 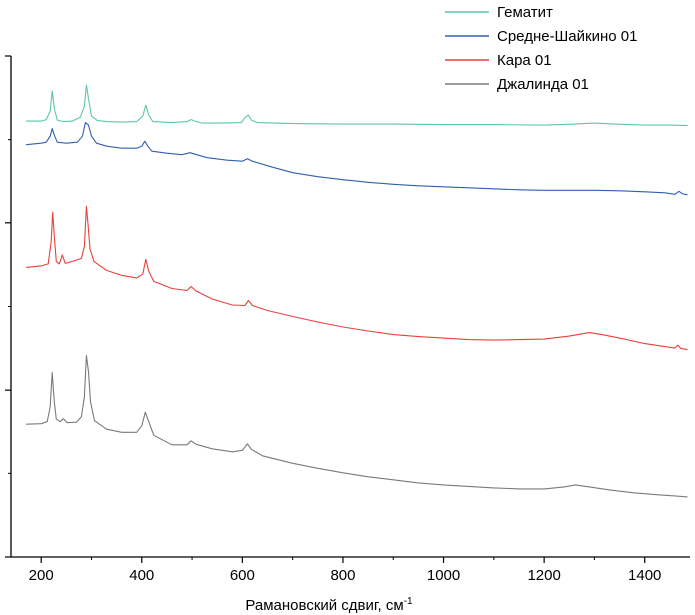 What do you see at coordinates (524, 60) in the screenshot?
I see `legend-label-3: Кара 01` at bounding box center [524, 60].